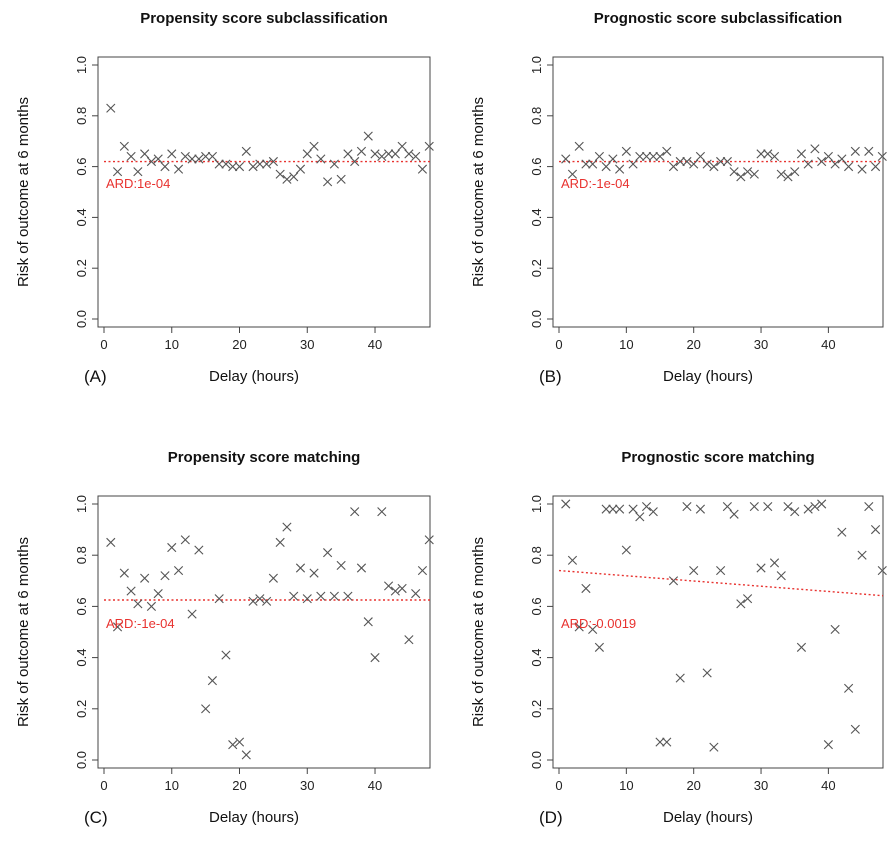  I want to click on x-tick-label: 10, so click(626, 785).